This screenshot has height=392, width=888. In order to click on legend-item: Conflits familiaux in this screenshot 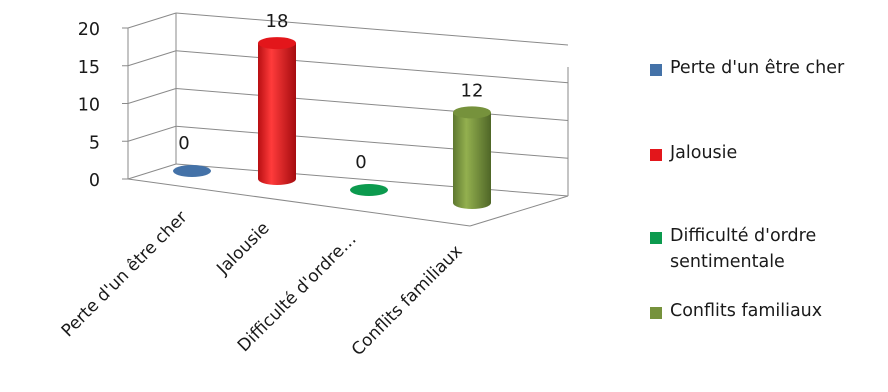, I will do `click(767, 312)`.